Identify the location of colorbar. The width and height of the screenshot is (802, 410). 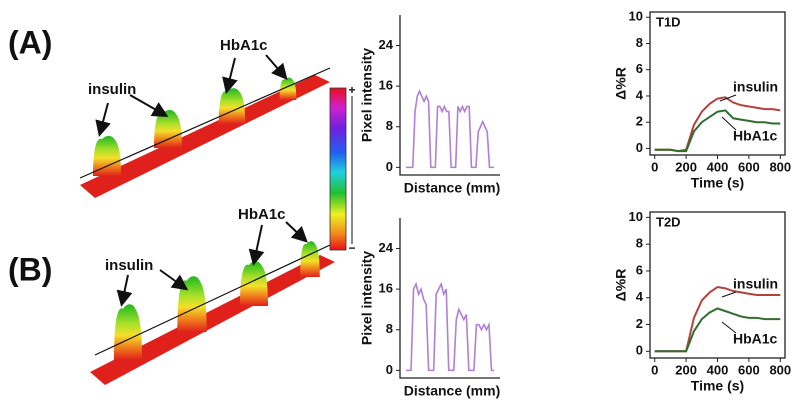
(338, 169).